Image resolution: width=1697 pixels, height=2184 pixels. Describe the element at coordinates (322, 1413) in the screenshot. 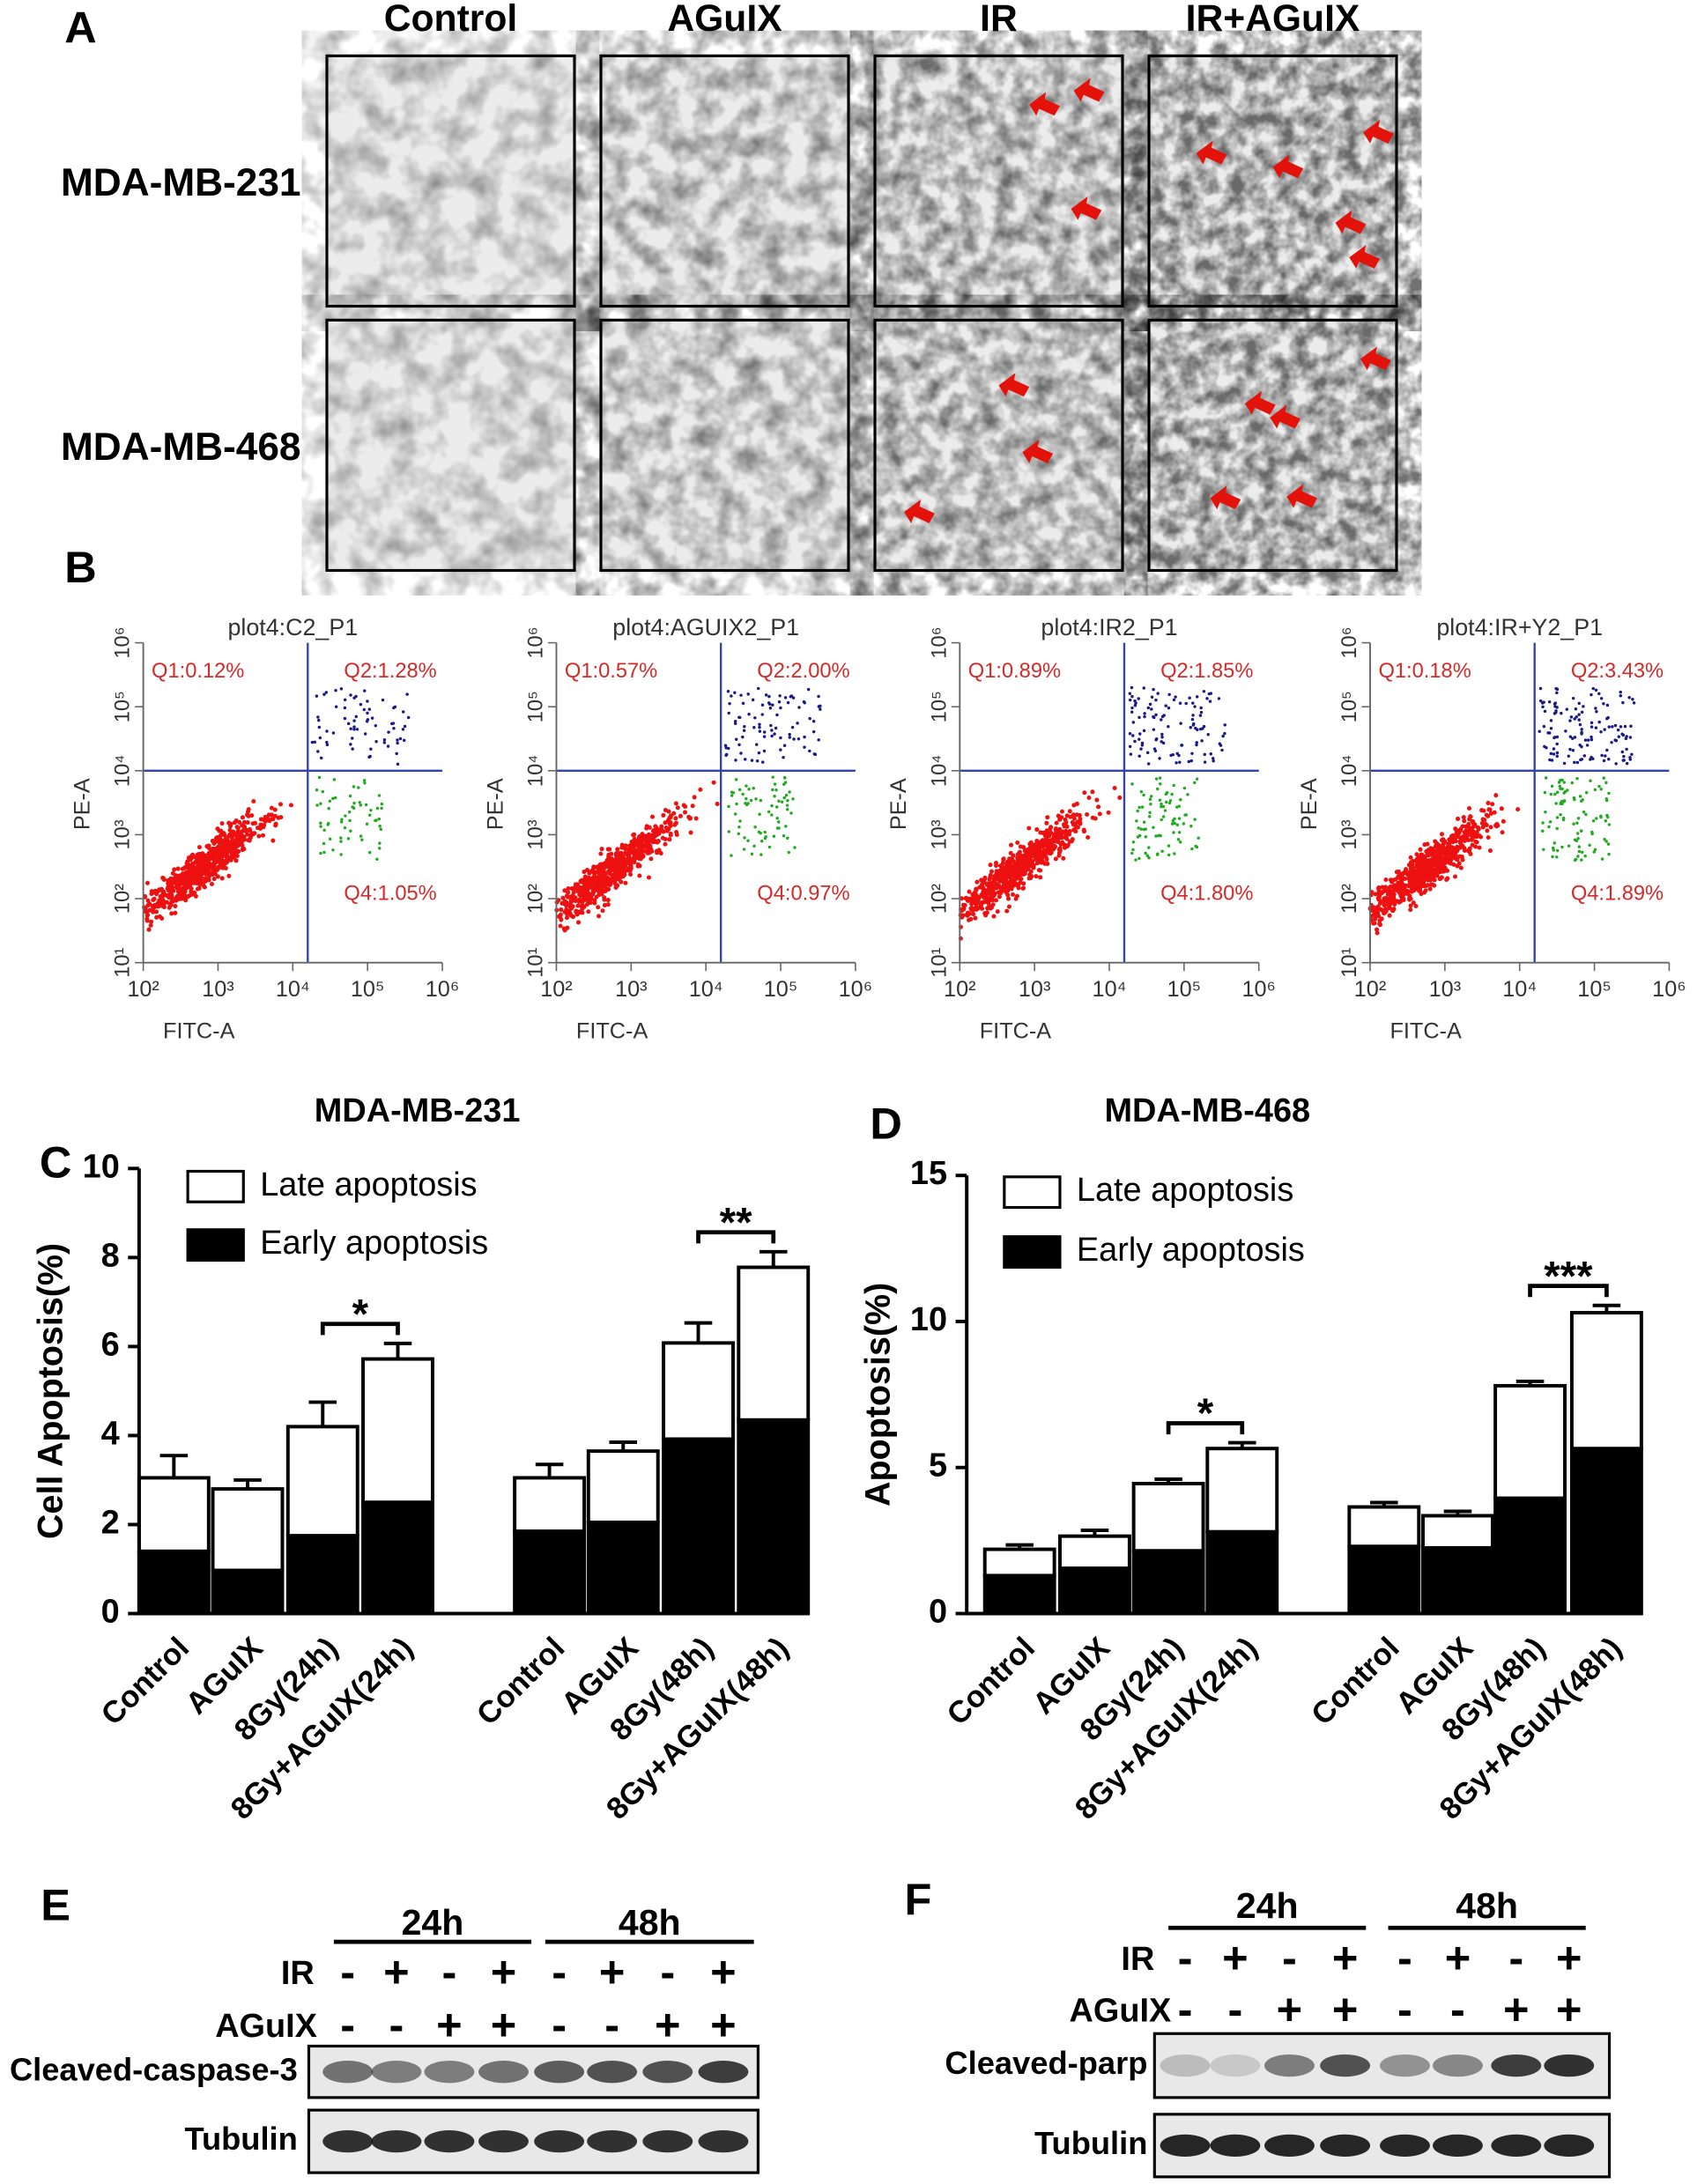

I see `error-bar` at that location.